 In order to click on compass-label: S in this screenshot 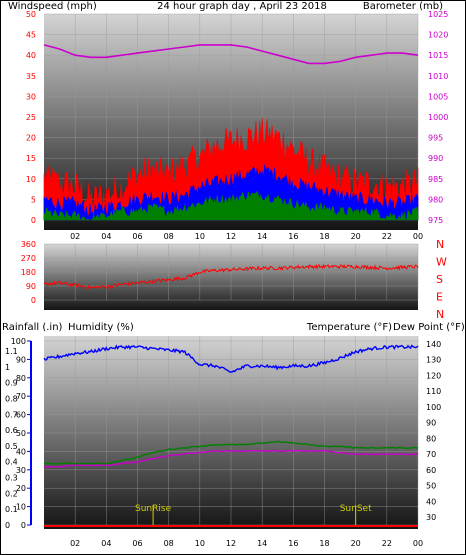, I will do `click(439, 279)`.